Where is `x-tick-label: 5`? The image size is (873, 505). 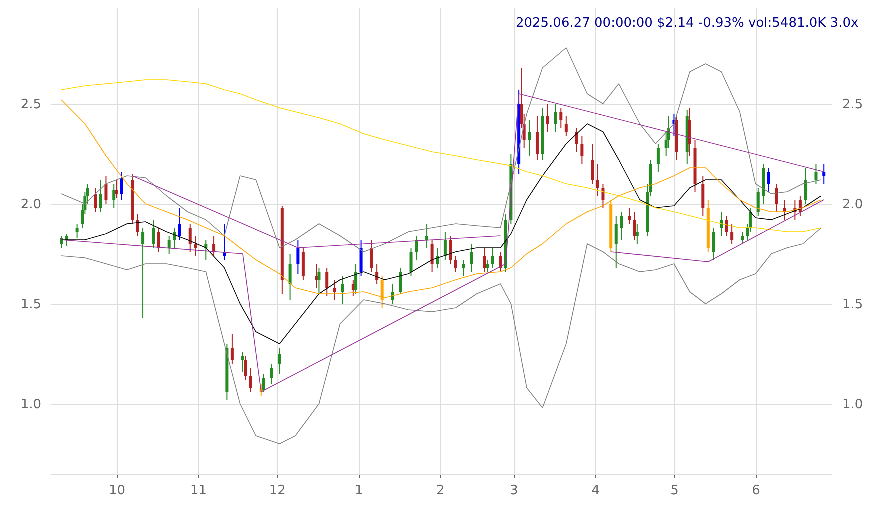 x-tick-label: 5 is located at coordinates (674, 491).